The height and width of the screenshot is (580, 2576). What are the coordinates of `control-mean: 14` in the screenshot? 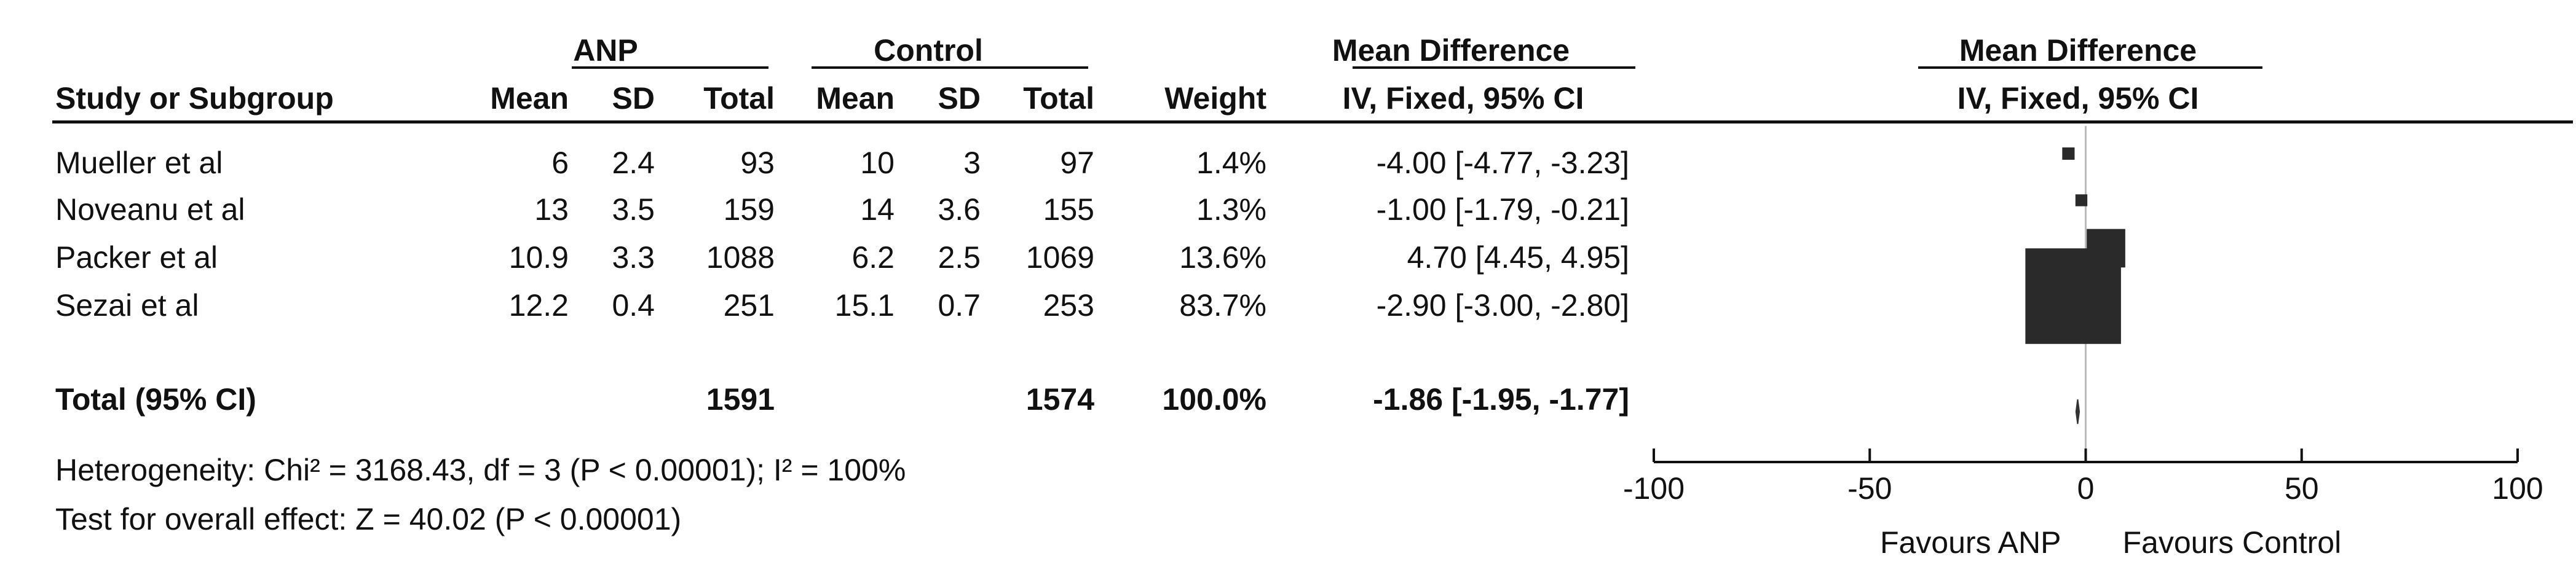 It's located at (878, 209).